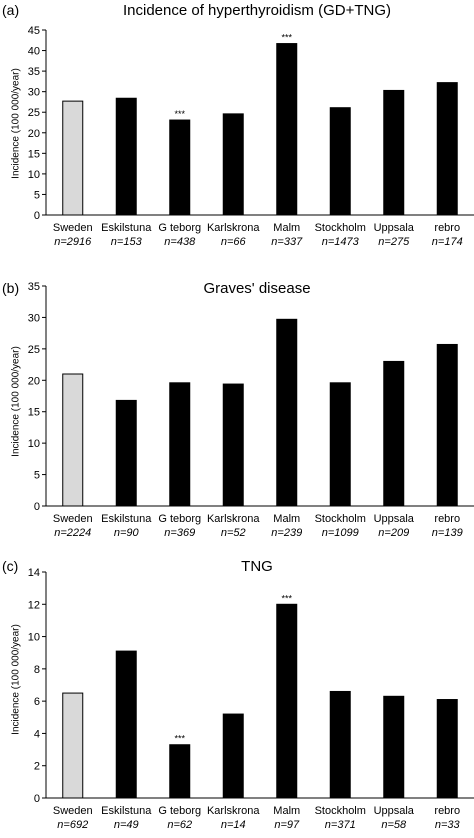 This screenshot has height=838, width=474. Describe the element at coordinates (394, 825) in the screenshot. I see `x-n-label: n=58` at that location.